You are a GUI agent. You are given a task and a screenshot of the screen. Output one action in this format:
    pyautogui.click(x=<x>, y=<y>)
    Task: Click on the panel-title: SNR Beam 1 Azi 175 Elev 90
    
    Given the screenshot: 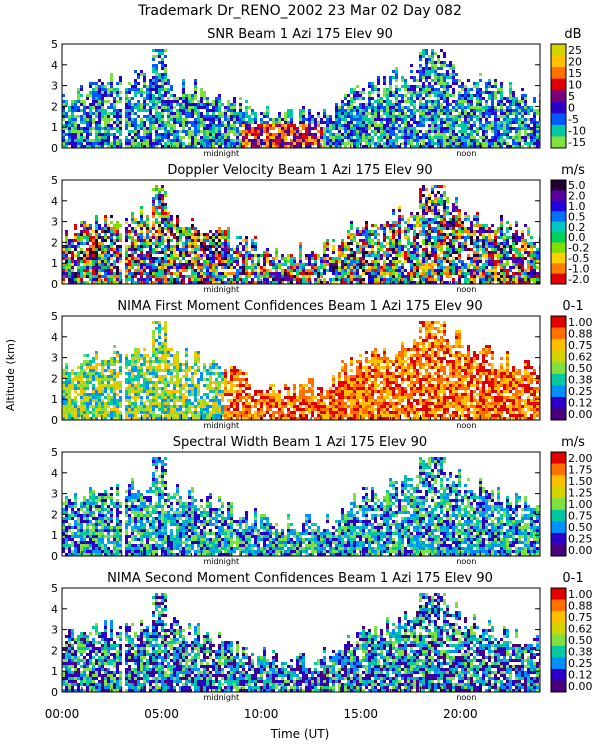 What is the action you would take?
    pyautogui.click(x=300, y=34)
    